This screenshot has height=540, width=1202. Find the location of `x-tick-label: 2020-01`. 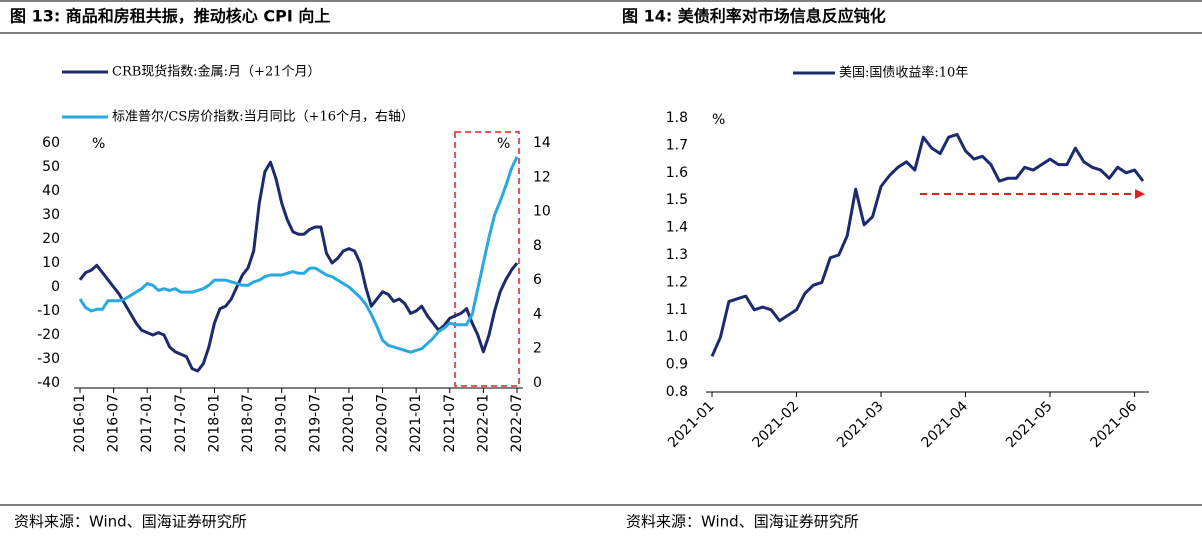

x-tick-label: 2020-01 is located at coordinates (349, 423).